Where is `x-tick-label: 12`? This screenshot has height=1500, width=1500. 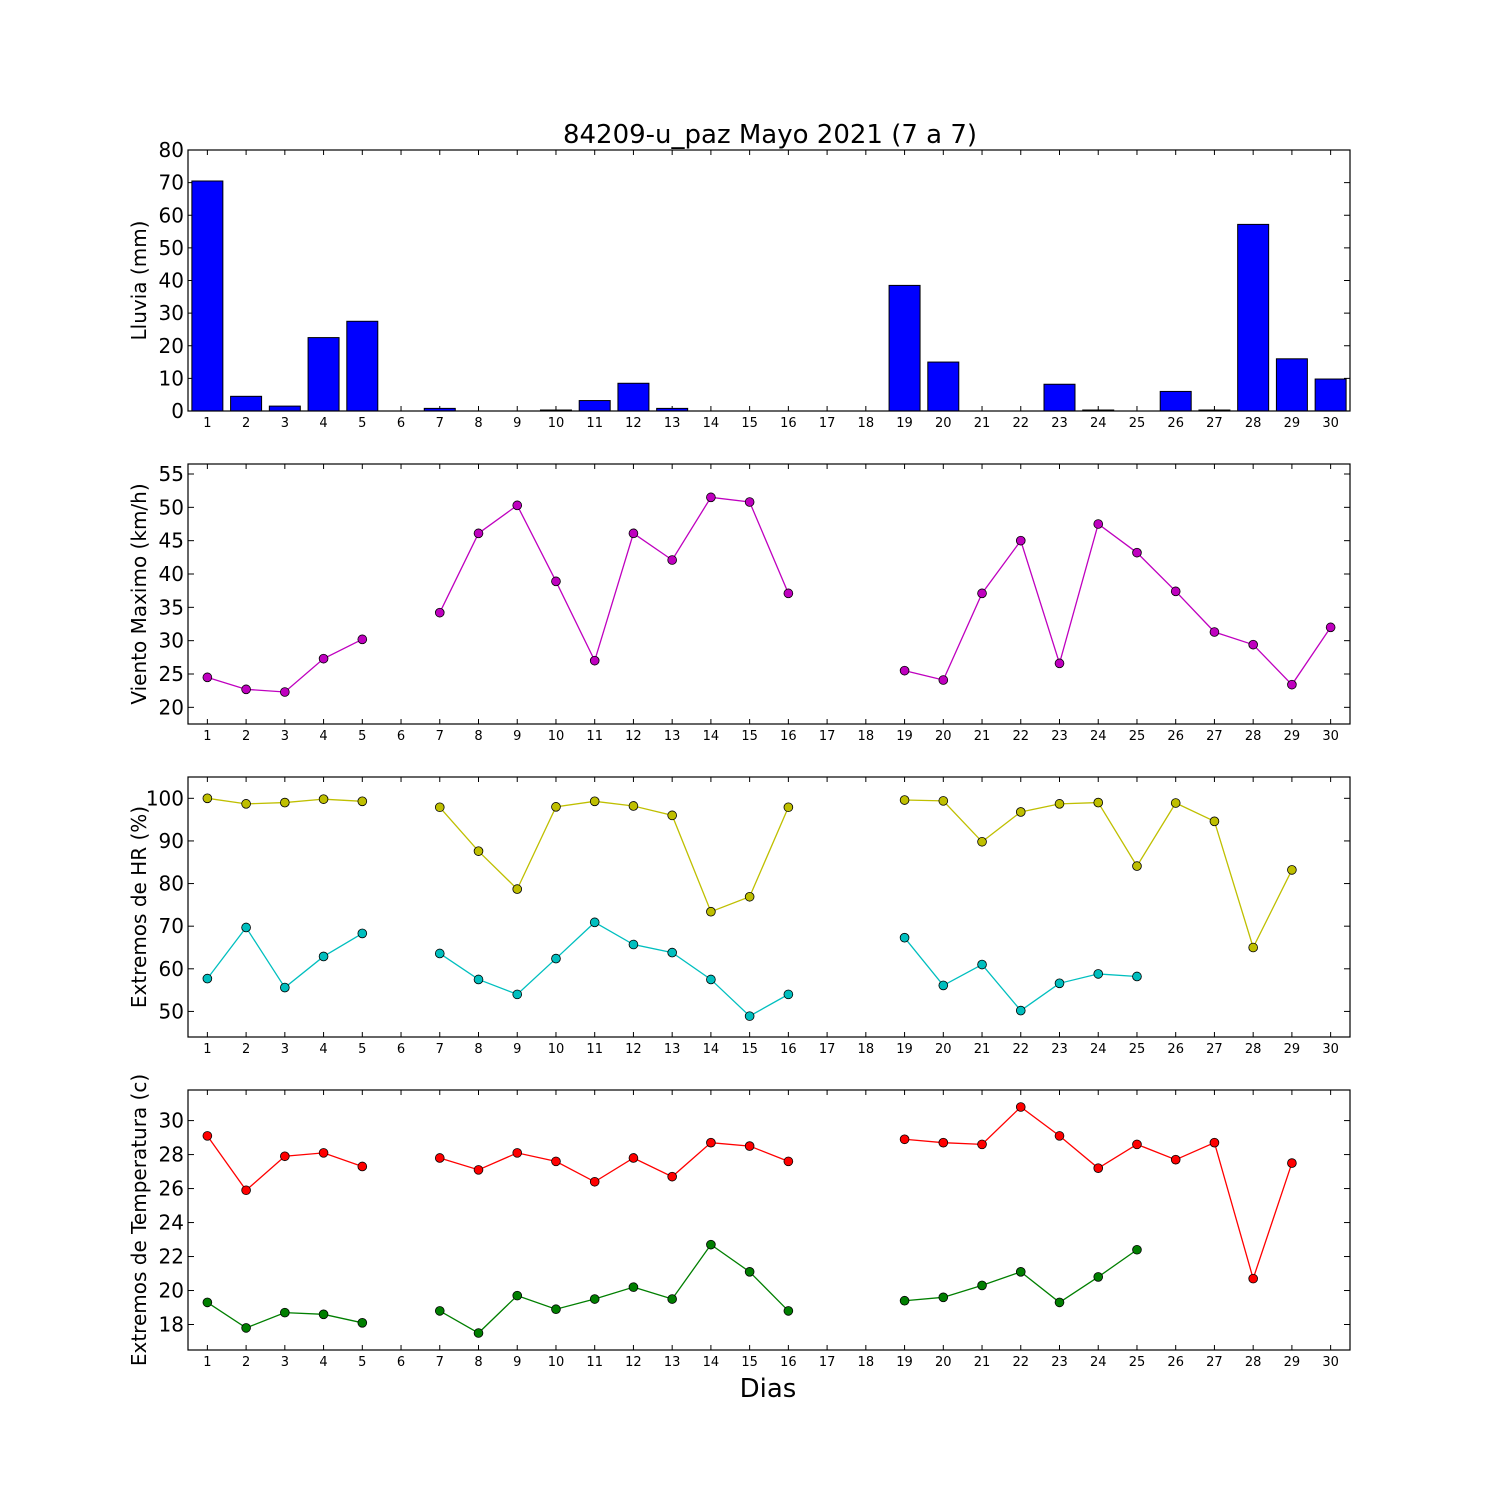
x-tick-label: 12 is located at coordinates (633, 736).